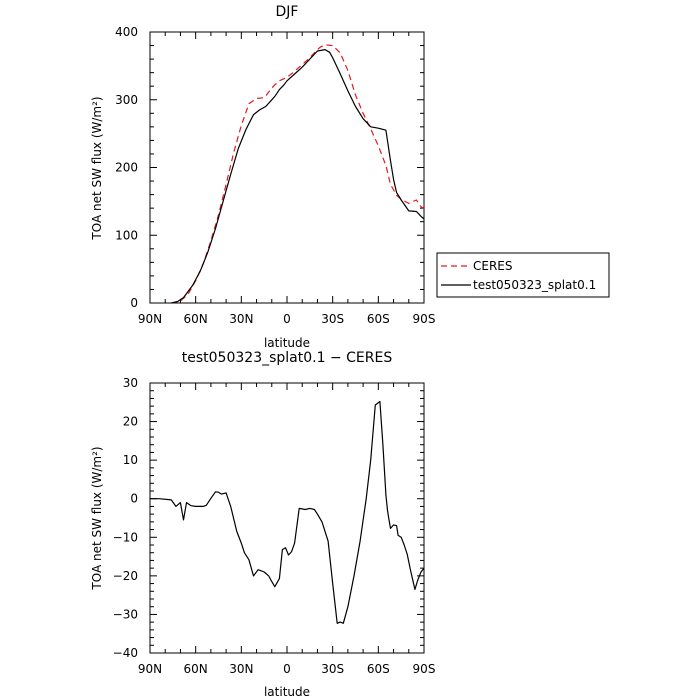 The image size is (700, 700). I want to click on bottom-panel-title: test050323_splat0.1 − CERES, so click(287, 358).